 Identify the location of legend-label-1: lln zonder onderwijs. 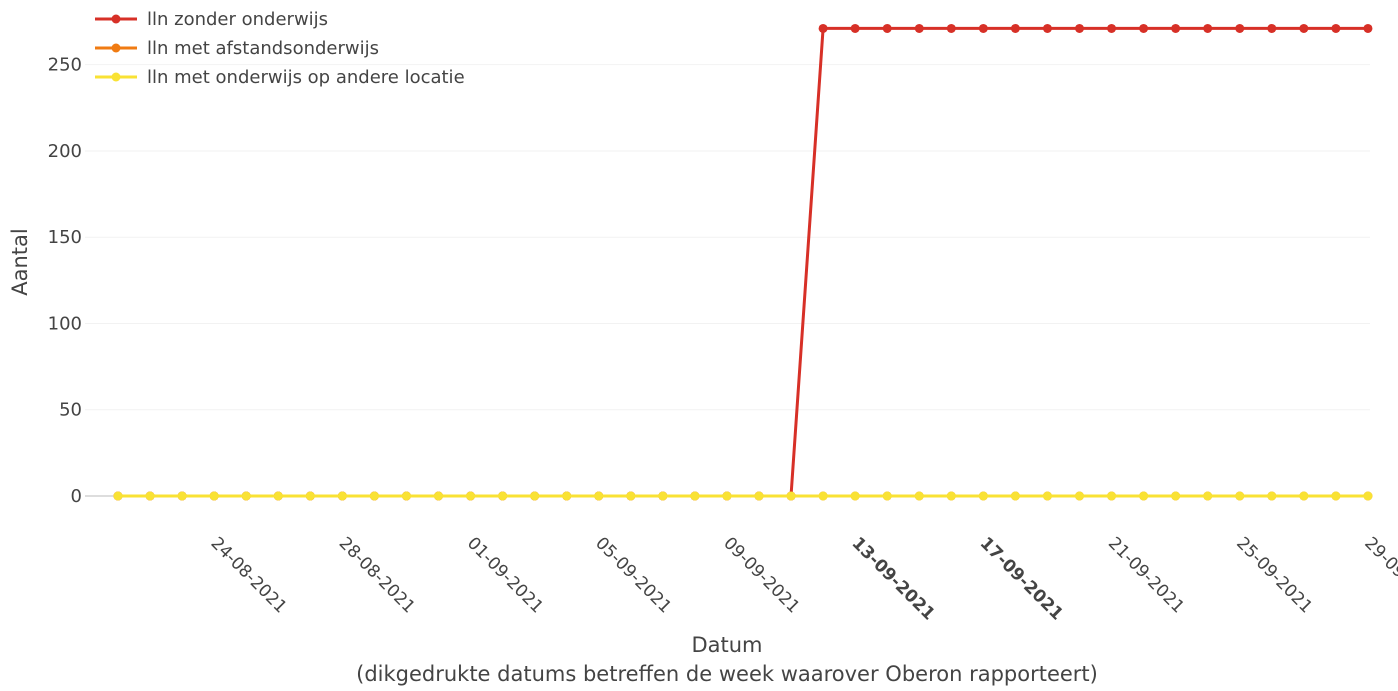
(237, 19).